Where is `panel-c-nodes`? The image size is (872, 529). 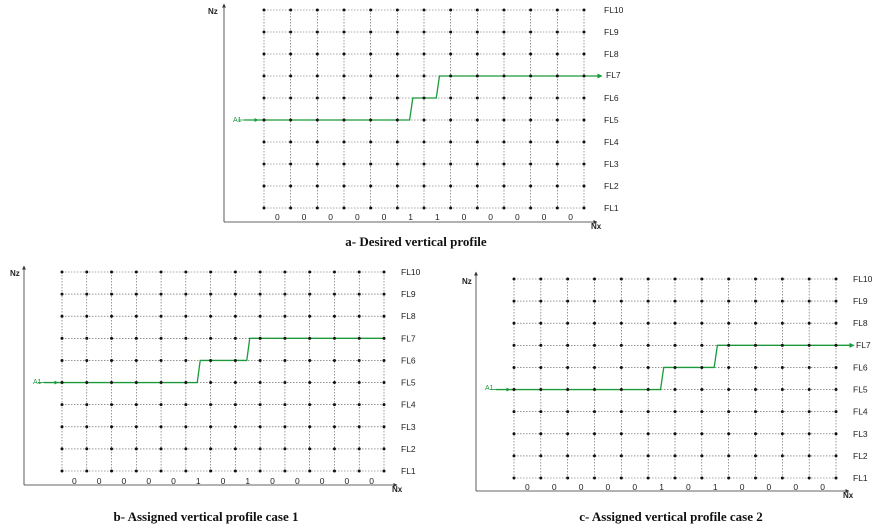 panel-c-nodes is located at coordinates (675, 378).